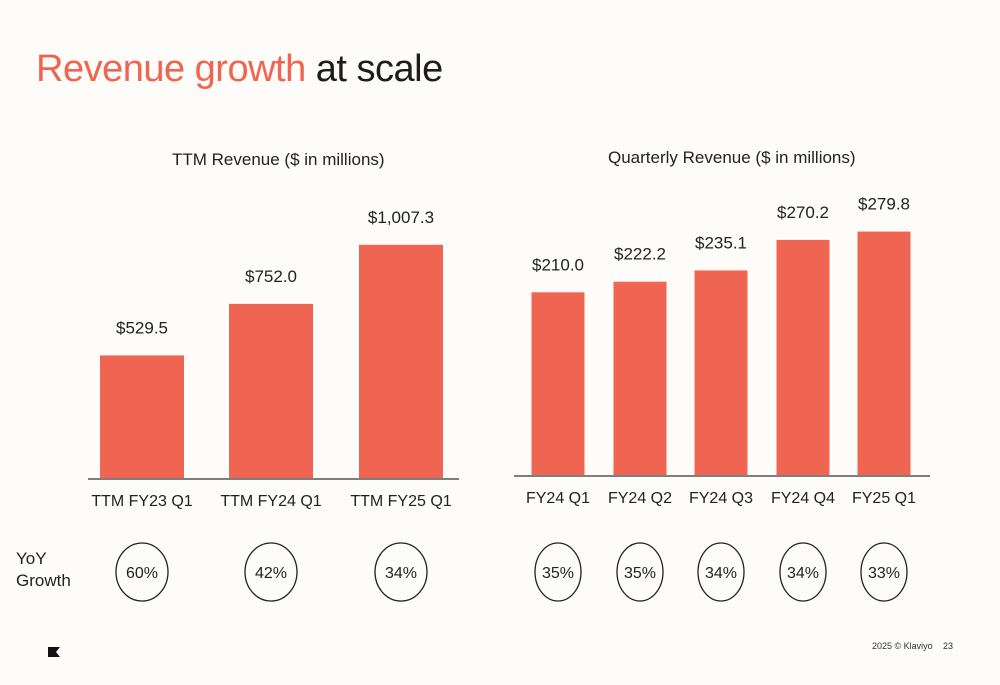 Image resolution: width=1000 pixels, height=685 pixels. I want to click on quarterly-yoy-value-2: 35%, so click(640, 573).